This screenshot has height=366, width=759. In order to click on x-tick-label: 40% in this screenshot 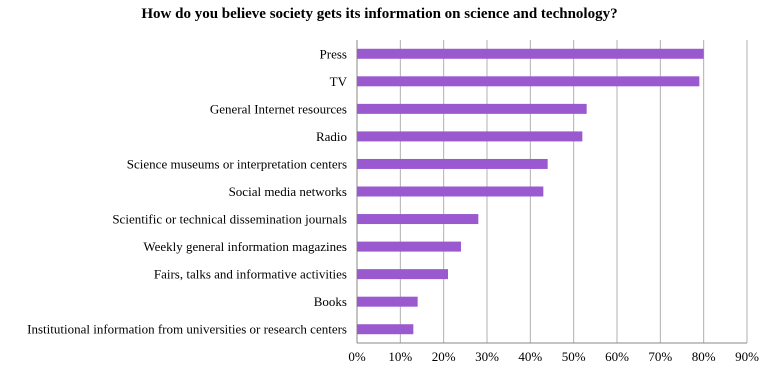, I will do `click(530, 356)`.